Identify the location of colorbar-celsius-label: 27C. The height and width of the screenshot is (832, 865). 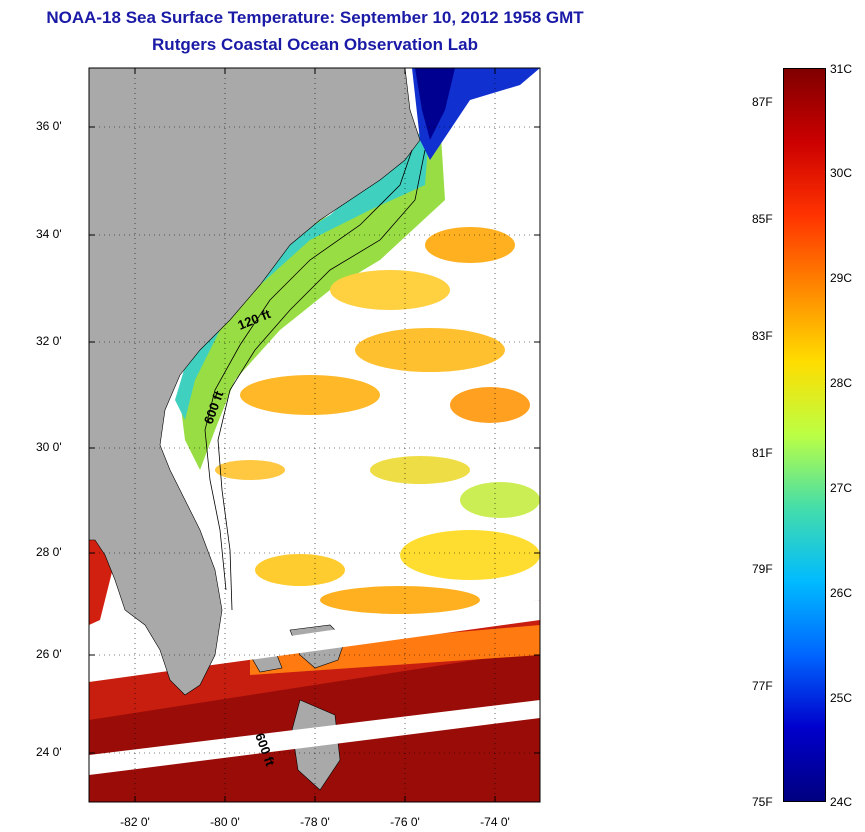
(841, 488).